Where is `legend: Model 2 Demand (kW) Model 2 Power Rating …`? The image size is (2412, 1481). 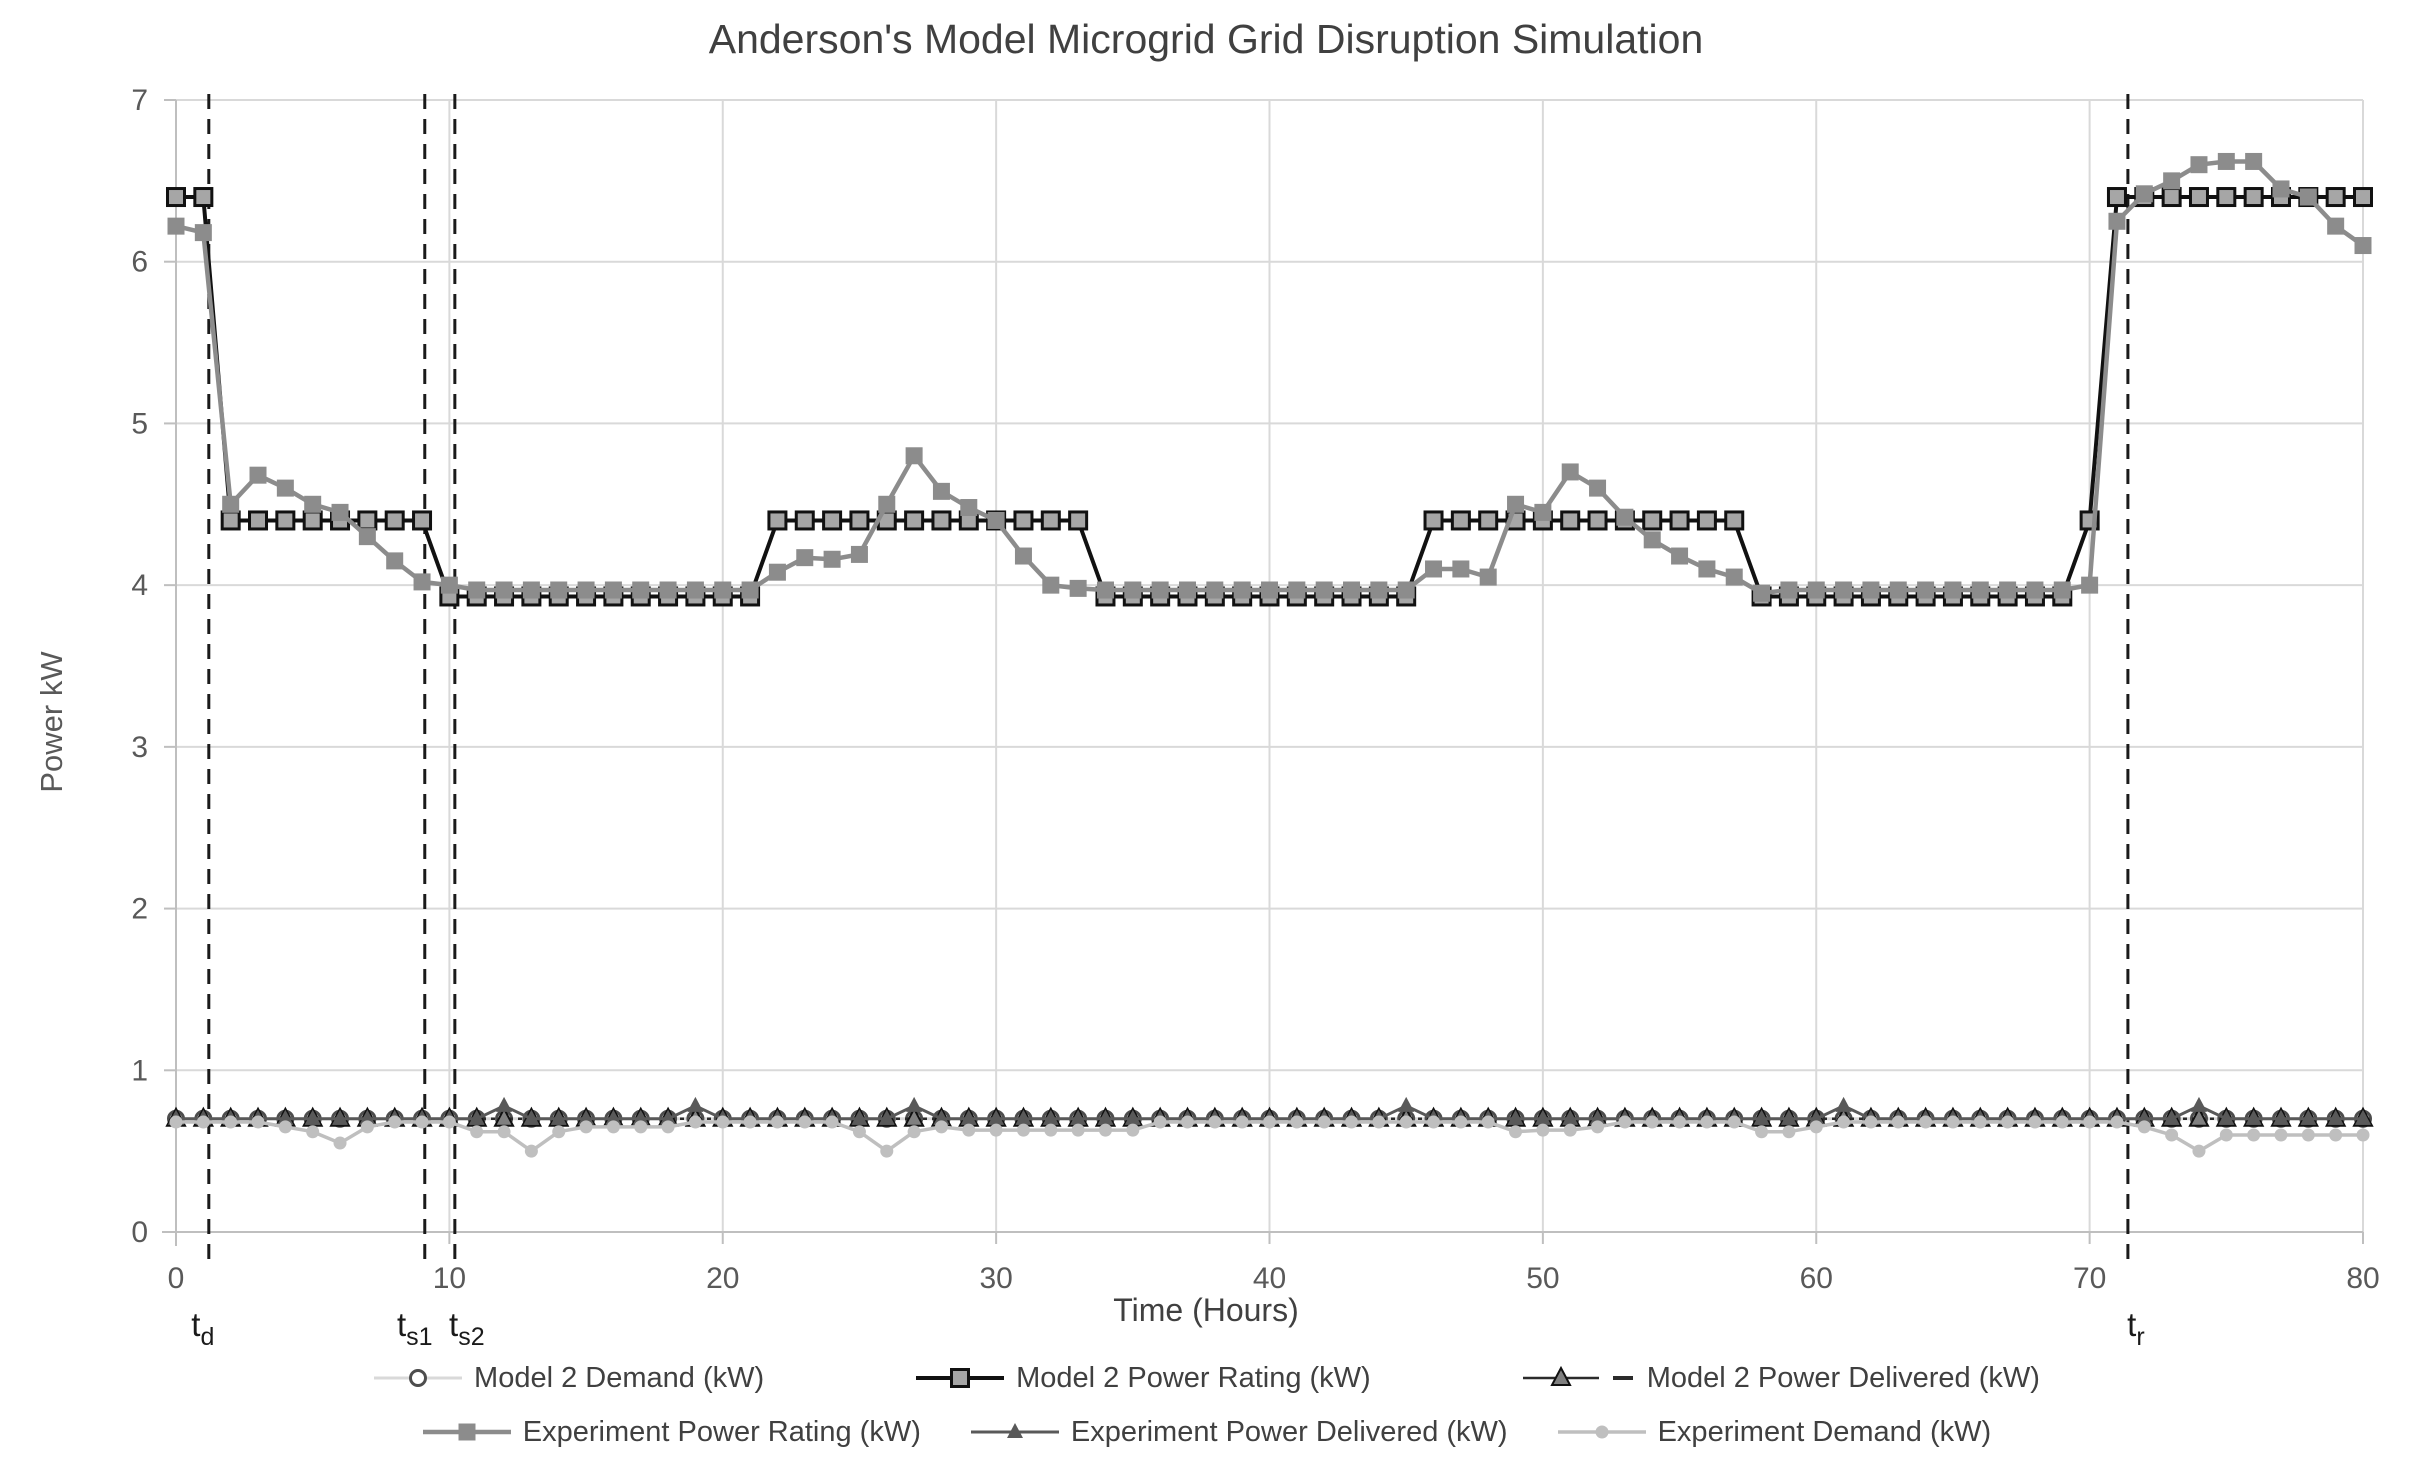 legend: Model 2 Demand (kW) Model 2 Power Rating … is located at coordinates (1206, 1412).